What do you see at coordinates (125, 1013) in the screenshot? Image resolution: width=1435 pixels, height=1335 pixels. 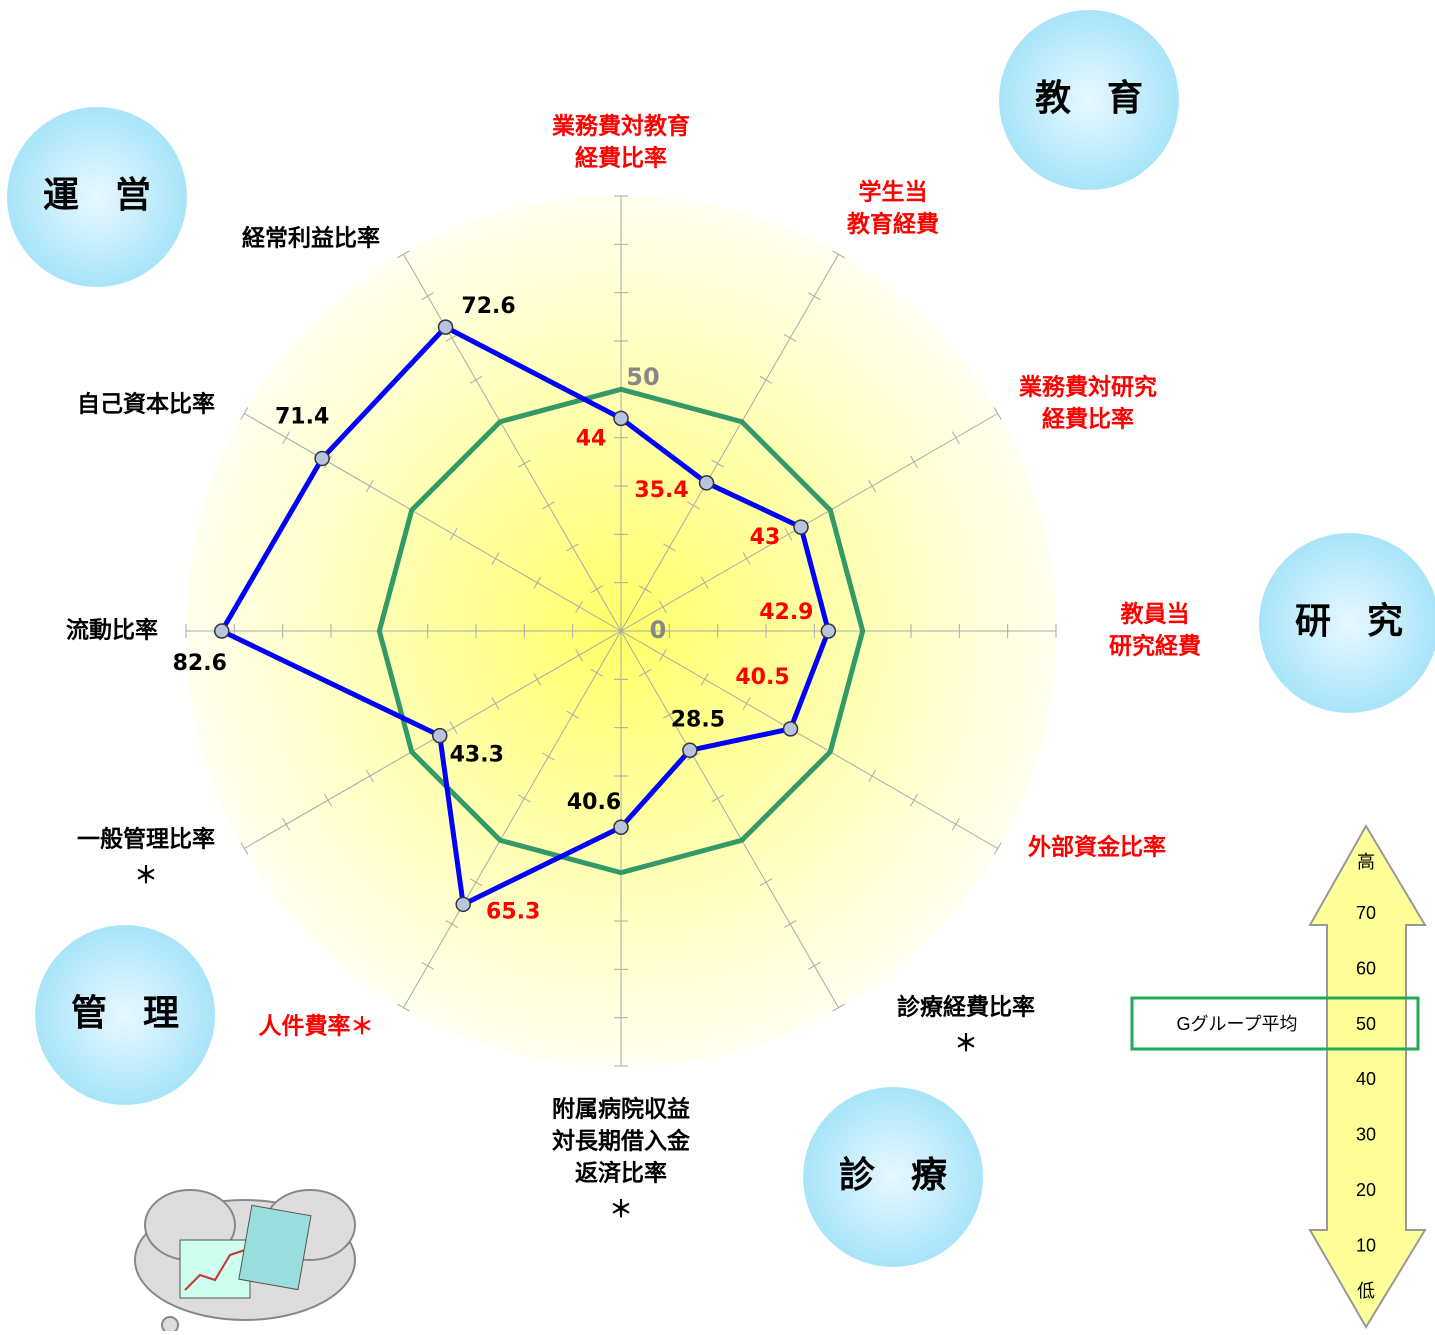 I see `group-label: 管 理` at bounding box center [125, 1013].